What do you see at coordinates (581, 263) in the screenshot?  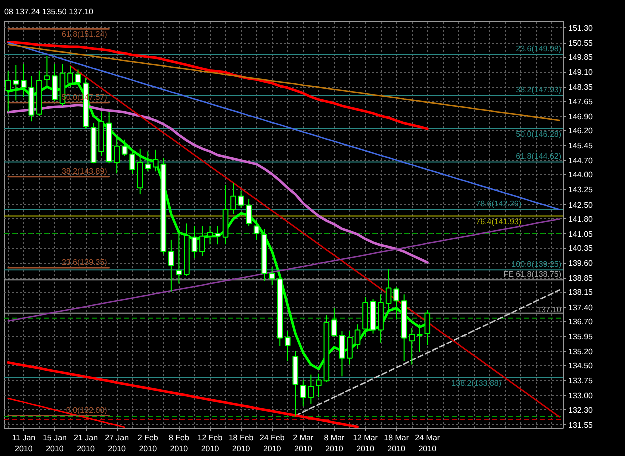 I see `y-tick-label: 139.60` at bounding box center [581, 263].